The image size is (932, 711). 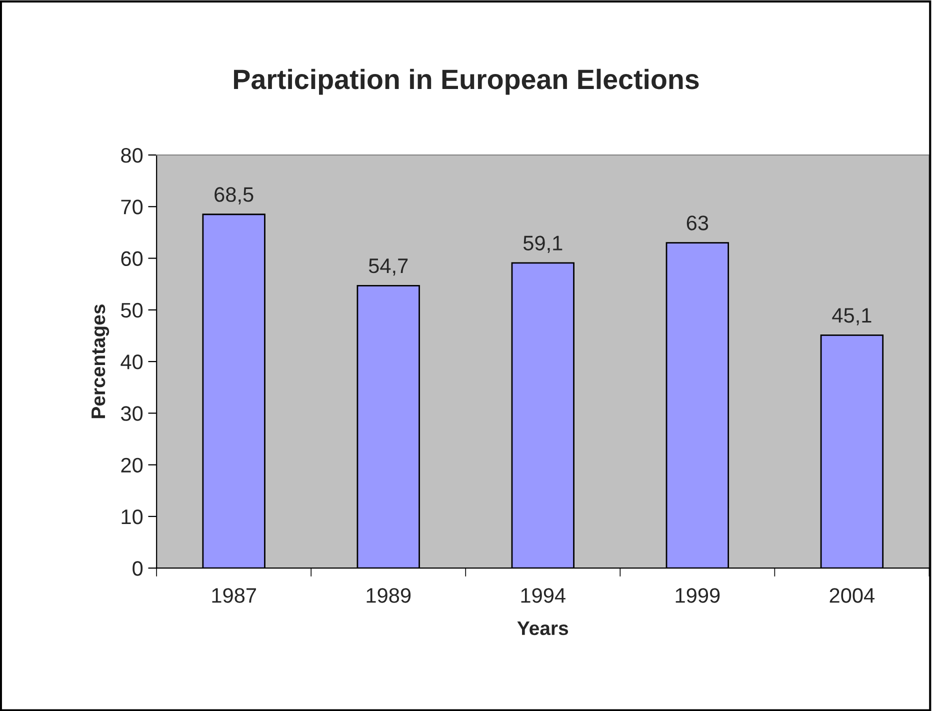 What do you see at coordinates (234, 195) in the screenshot?
I see `data-label: 68,5` at bounding box center [234, 195].